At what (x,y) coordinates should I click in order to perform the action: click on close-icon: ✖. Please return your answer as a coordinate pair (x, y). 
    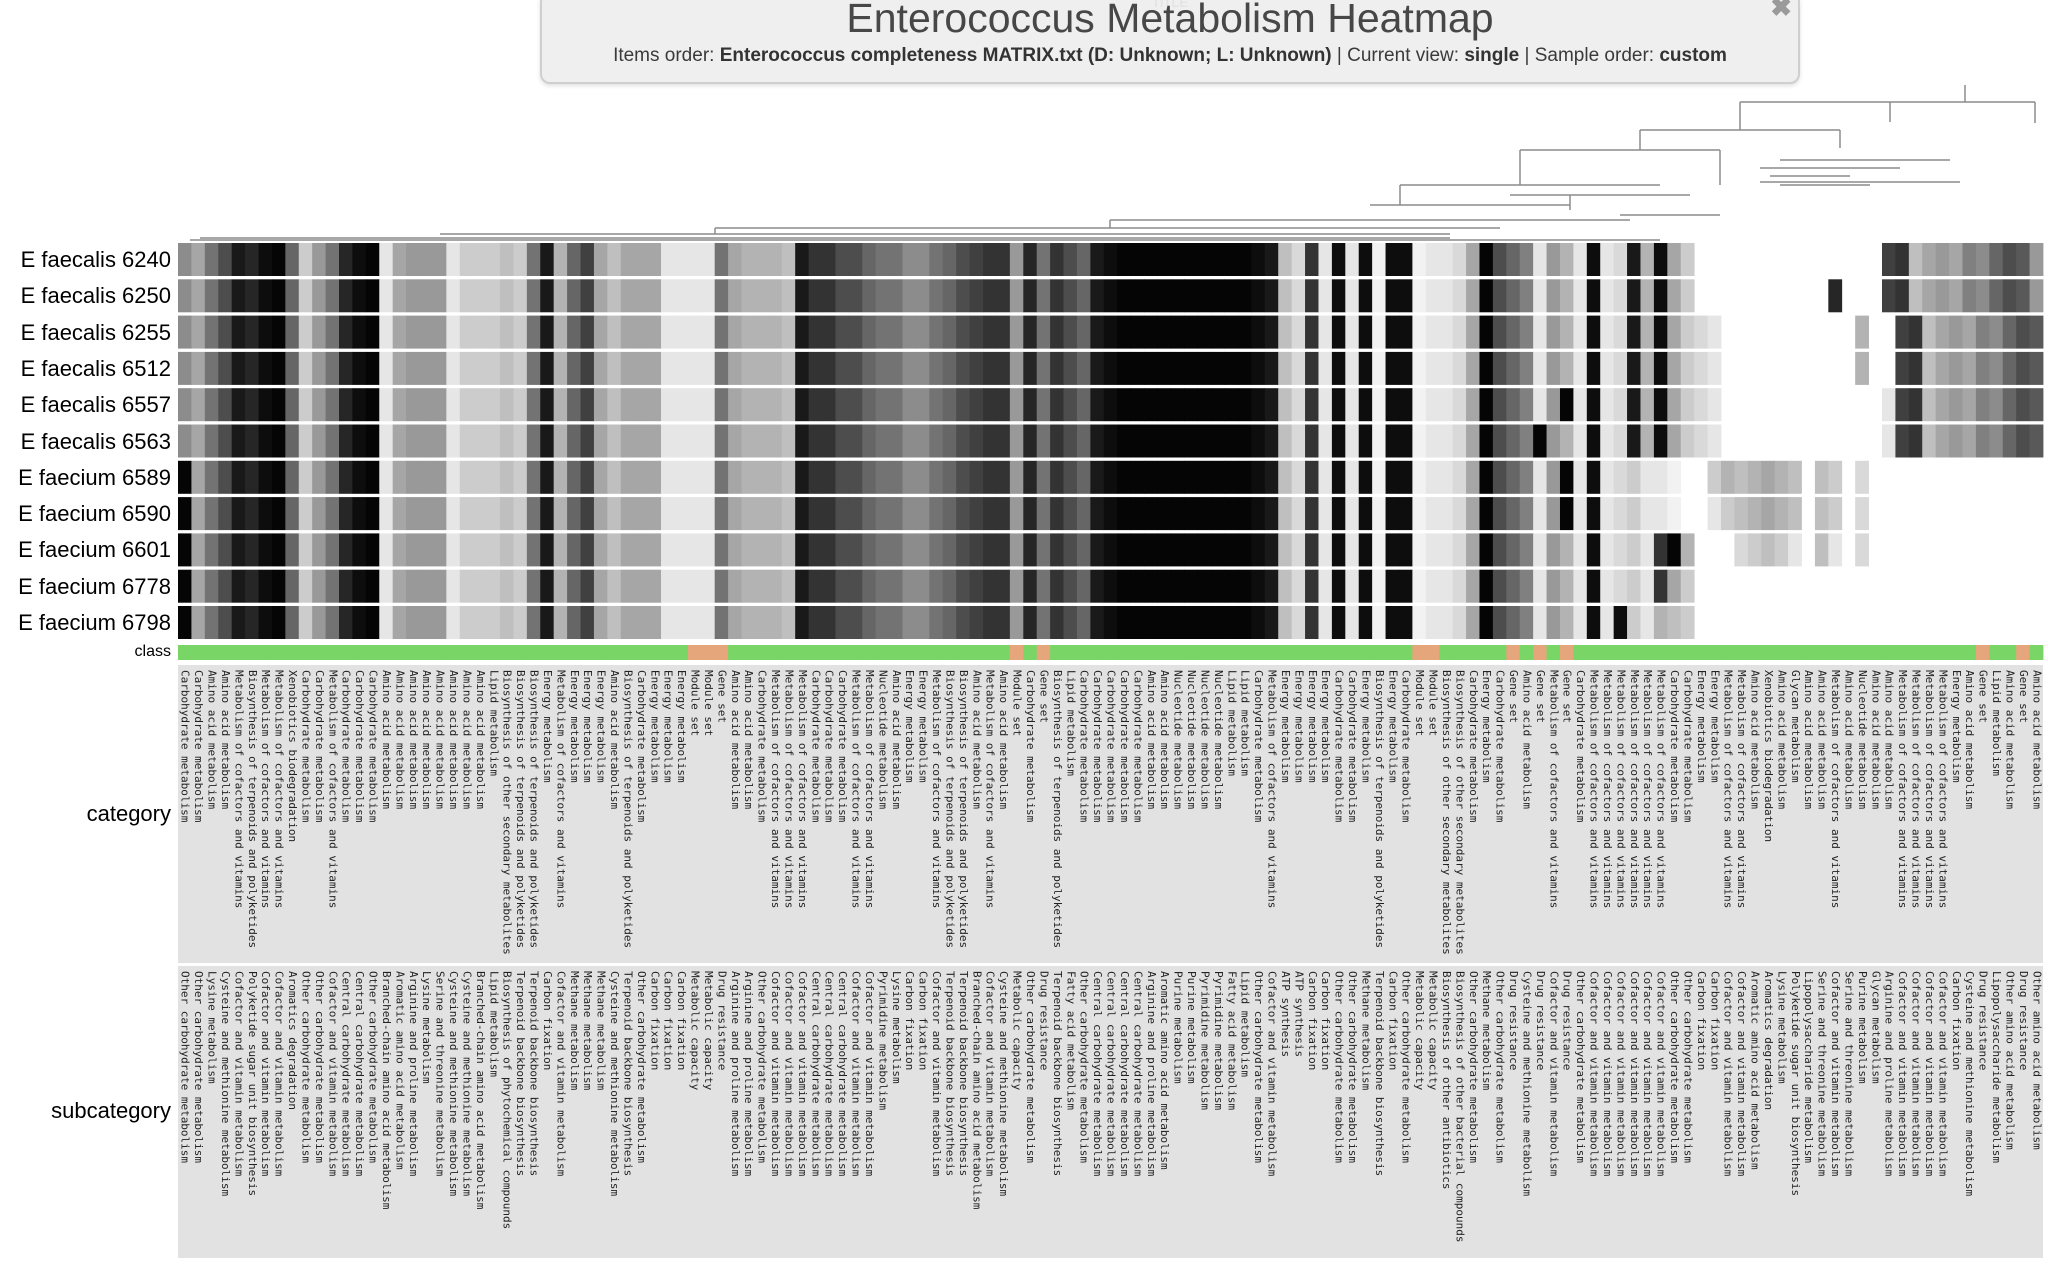
    Looking at the image, I should click on (1781, 11).